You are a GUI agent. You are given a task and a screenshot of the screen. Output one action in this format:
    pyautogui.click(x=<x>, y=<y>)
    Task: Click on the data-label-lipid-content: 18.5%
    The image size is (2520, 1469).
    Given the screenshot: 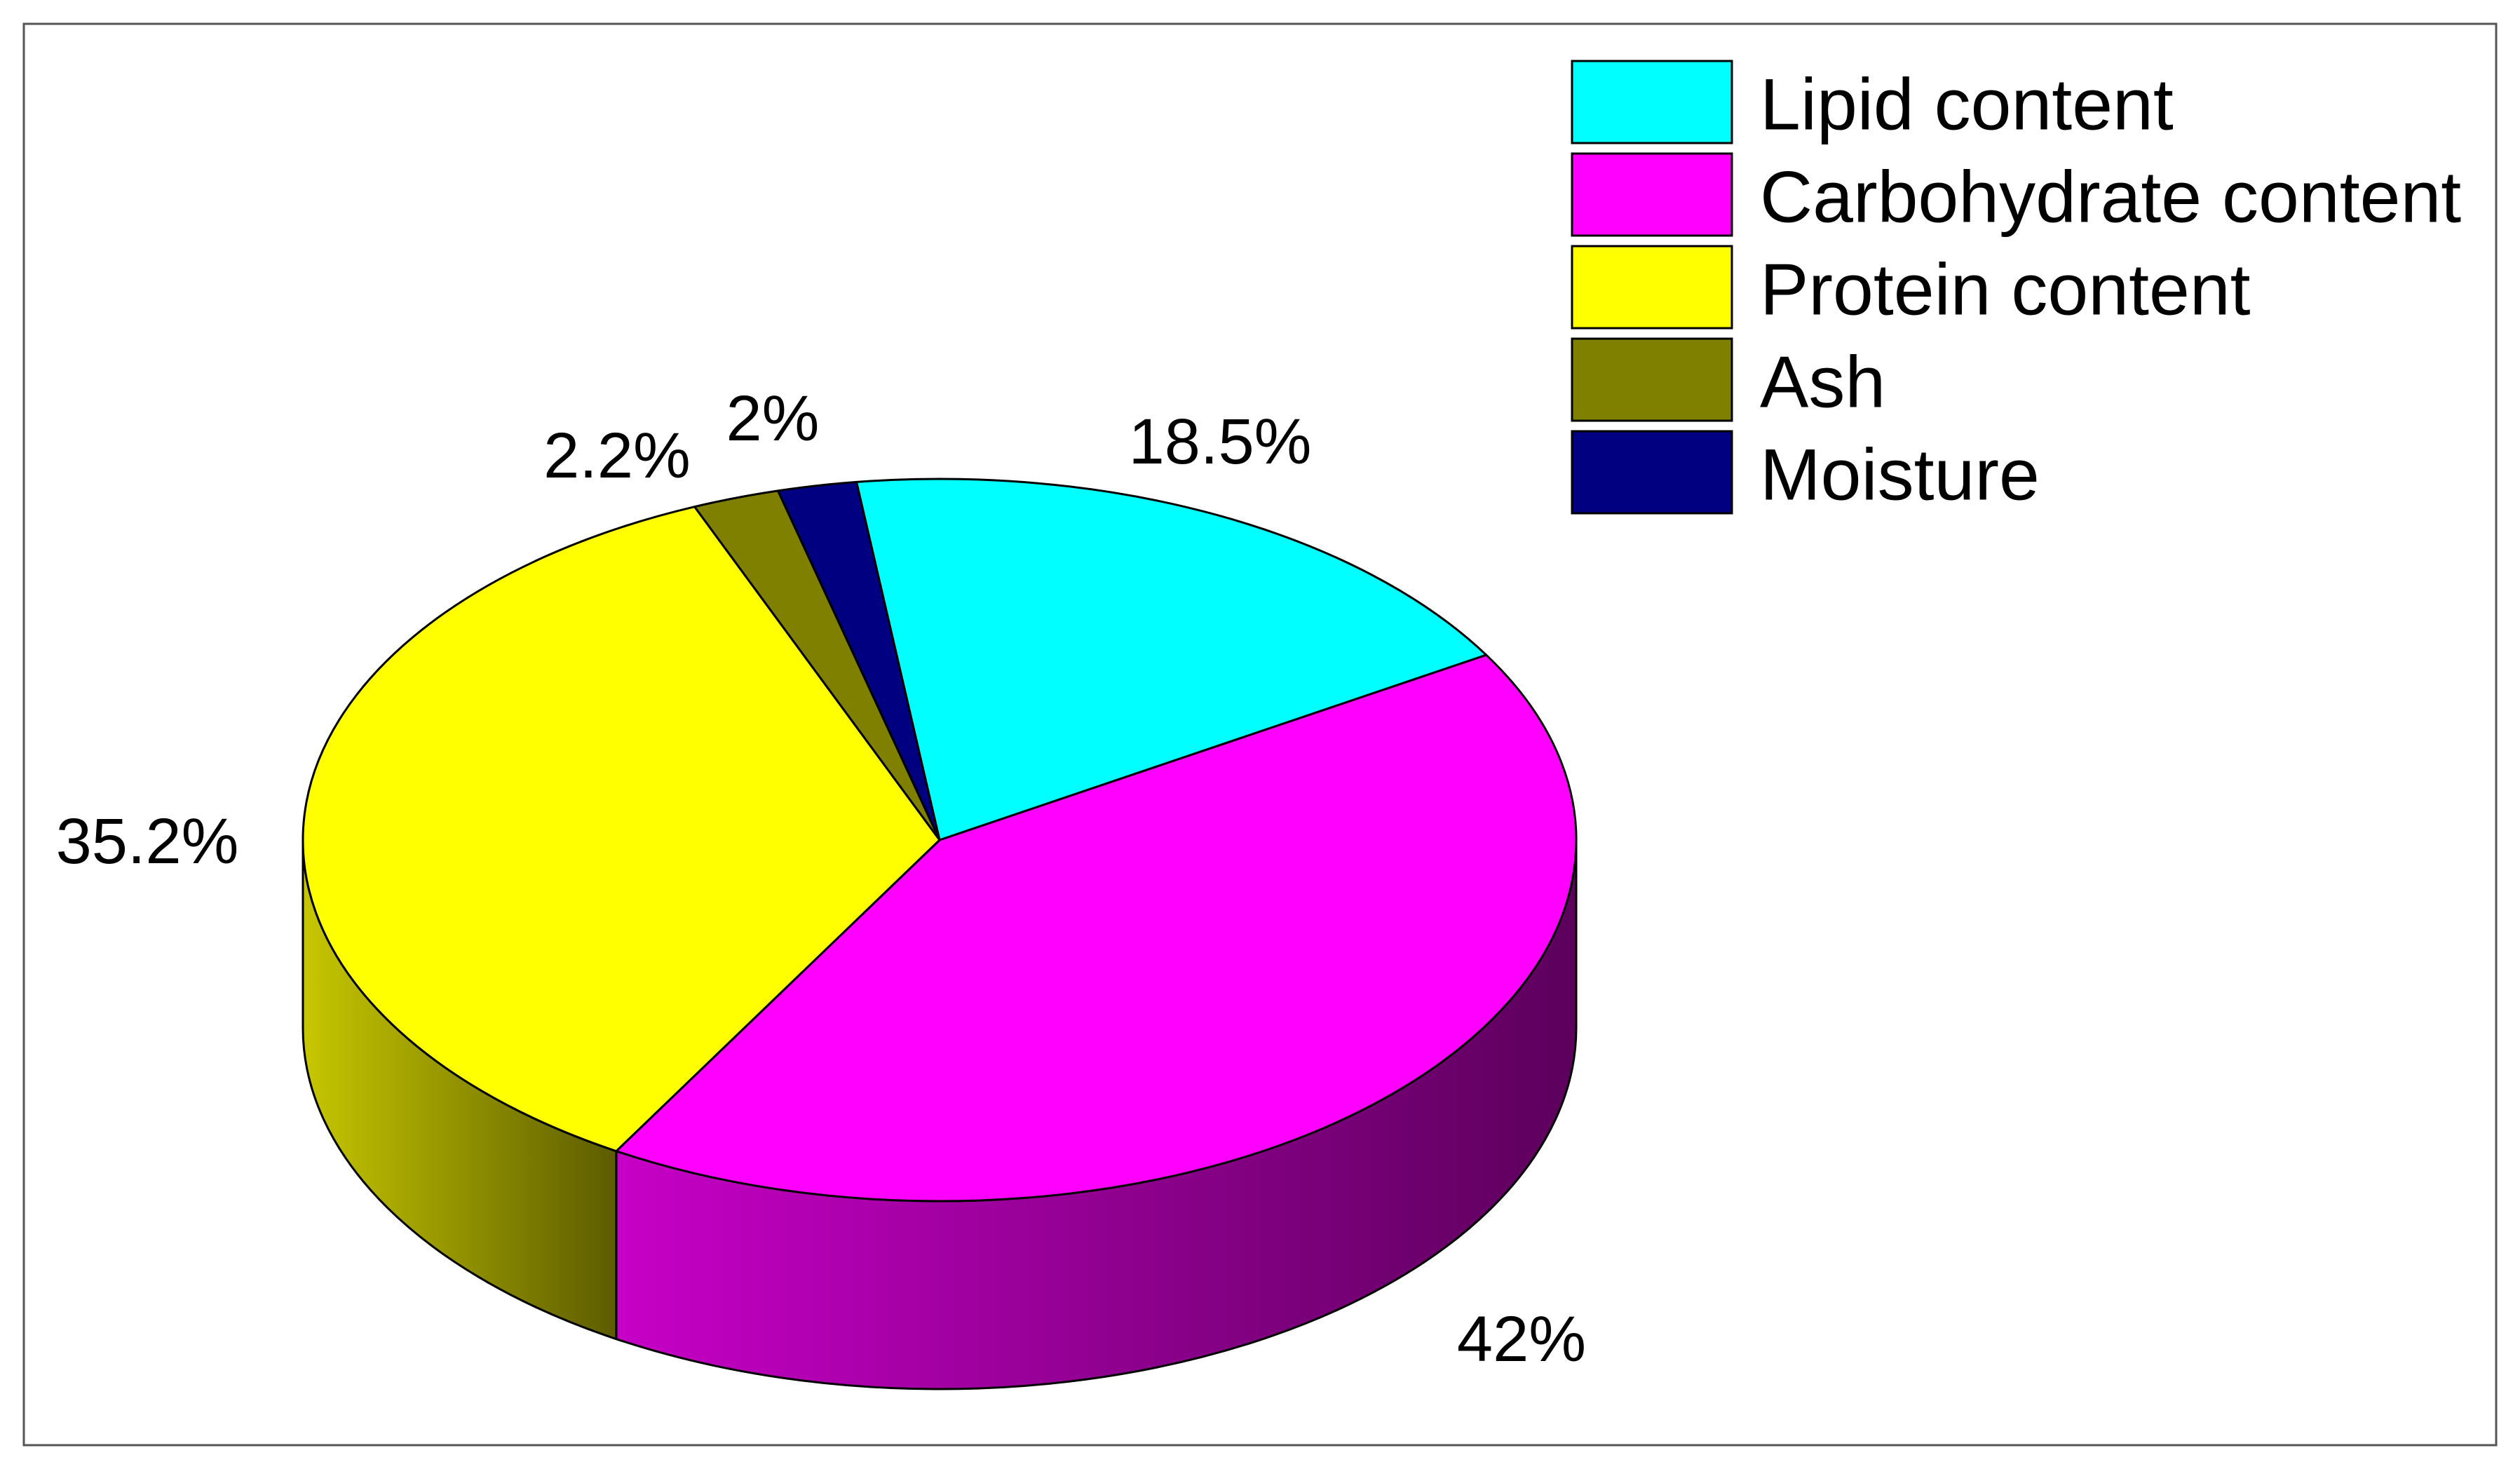 What is the action you would take?
    pyautogui.click(x=1220, y=442)
    